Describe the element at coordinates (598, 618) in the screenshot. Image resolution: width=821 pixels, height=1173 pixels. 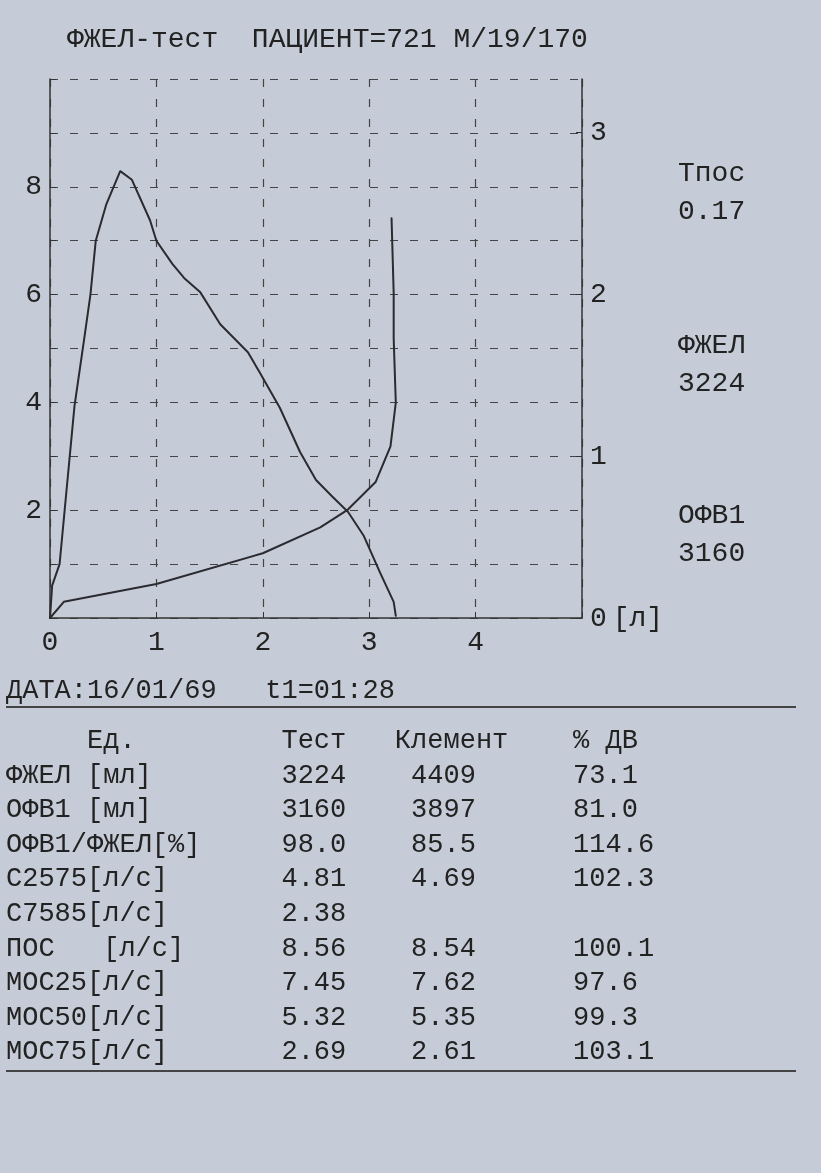
I see `y2-tick-label: 0` at that location.